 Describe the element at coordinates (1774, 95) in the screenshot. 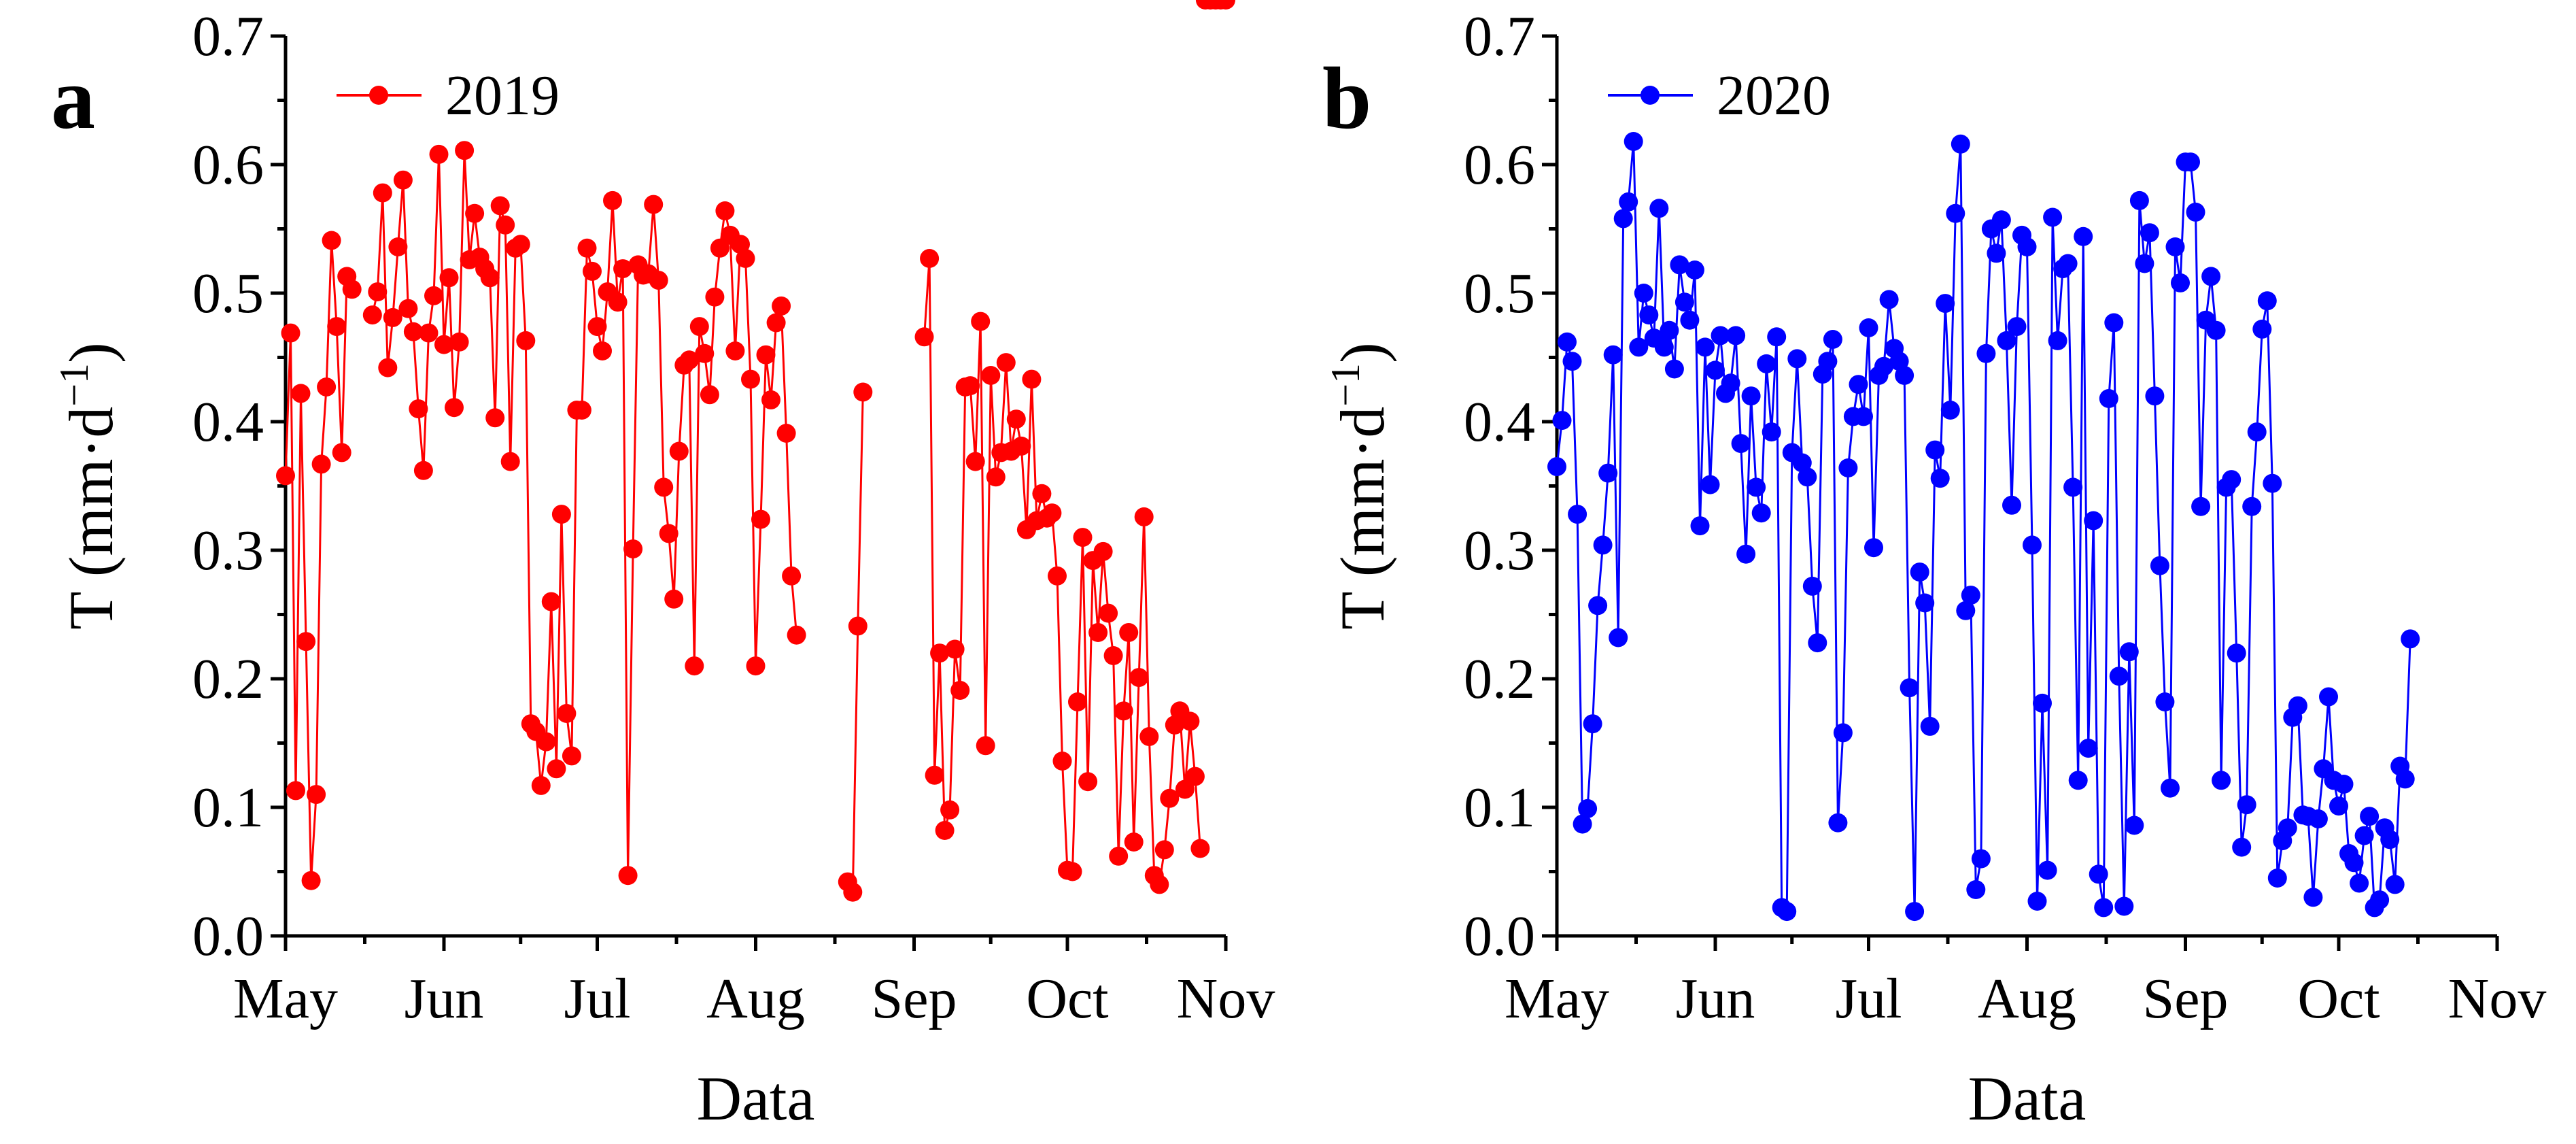

I see `legend-label: 2020` at that location.